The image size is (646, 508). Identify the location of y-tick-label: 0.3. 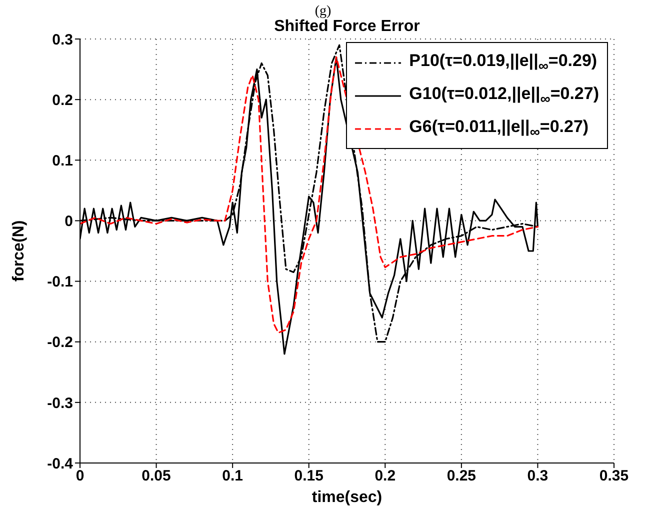
(62, 39).